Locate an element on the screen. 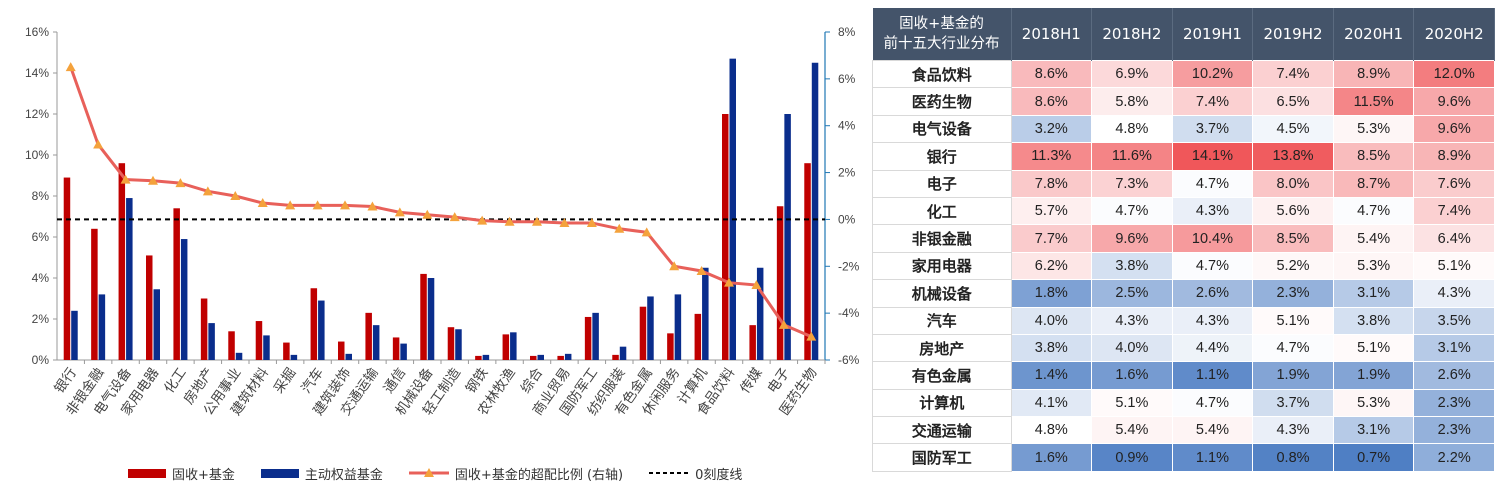  industry-label: 银行 is located at coordinates (942, 156).